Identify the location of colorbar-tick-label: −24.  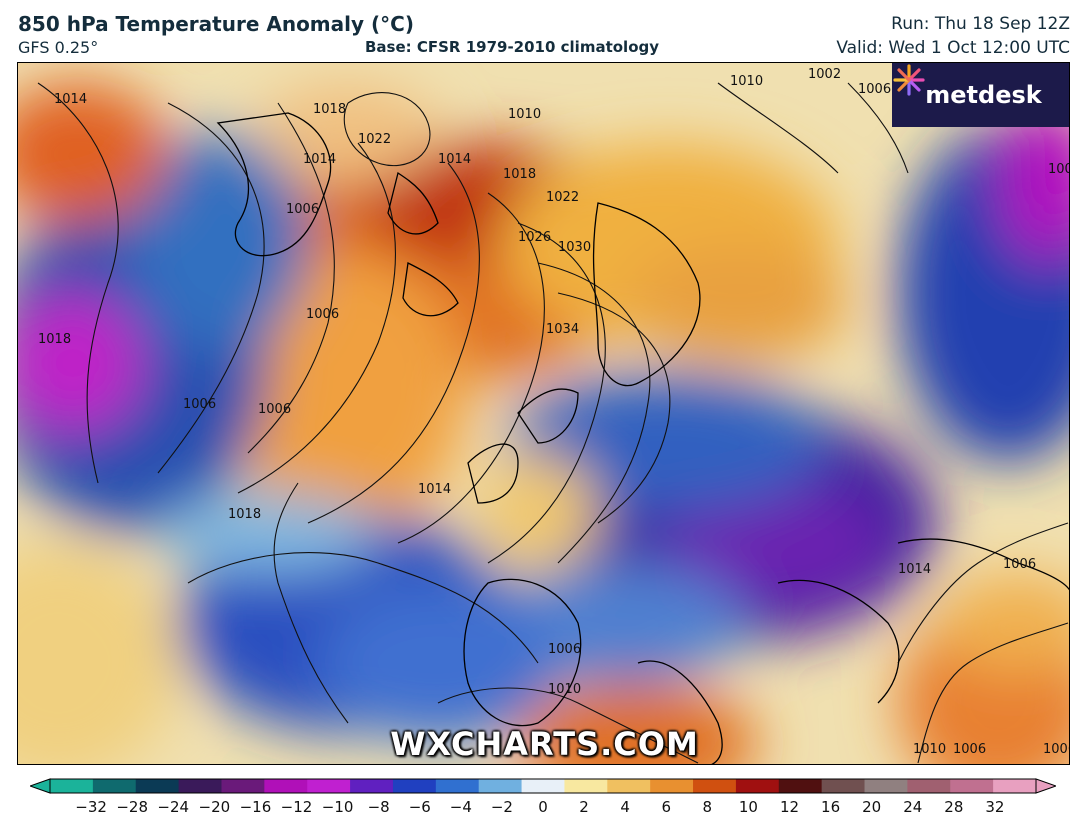
(173, 807).